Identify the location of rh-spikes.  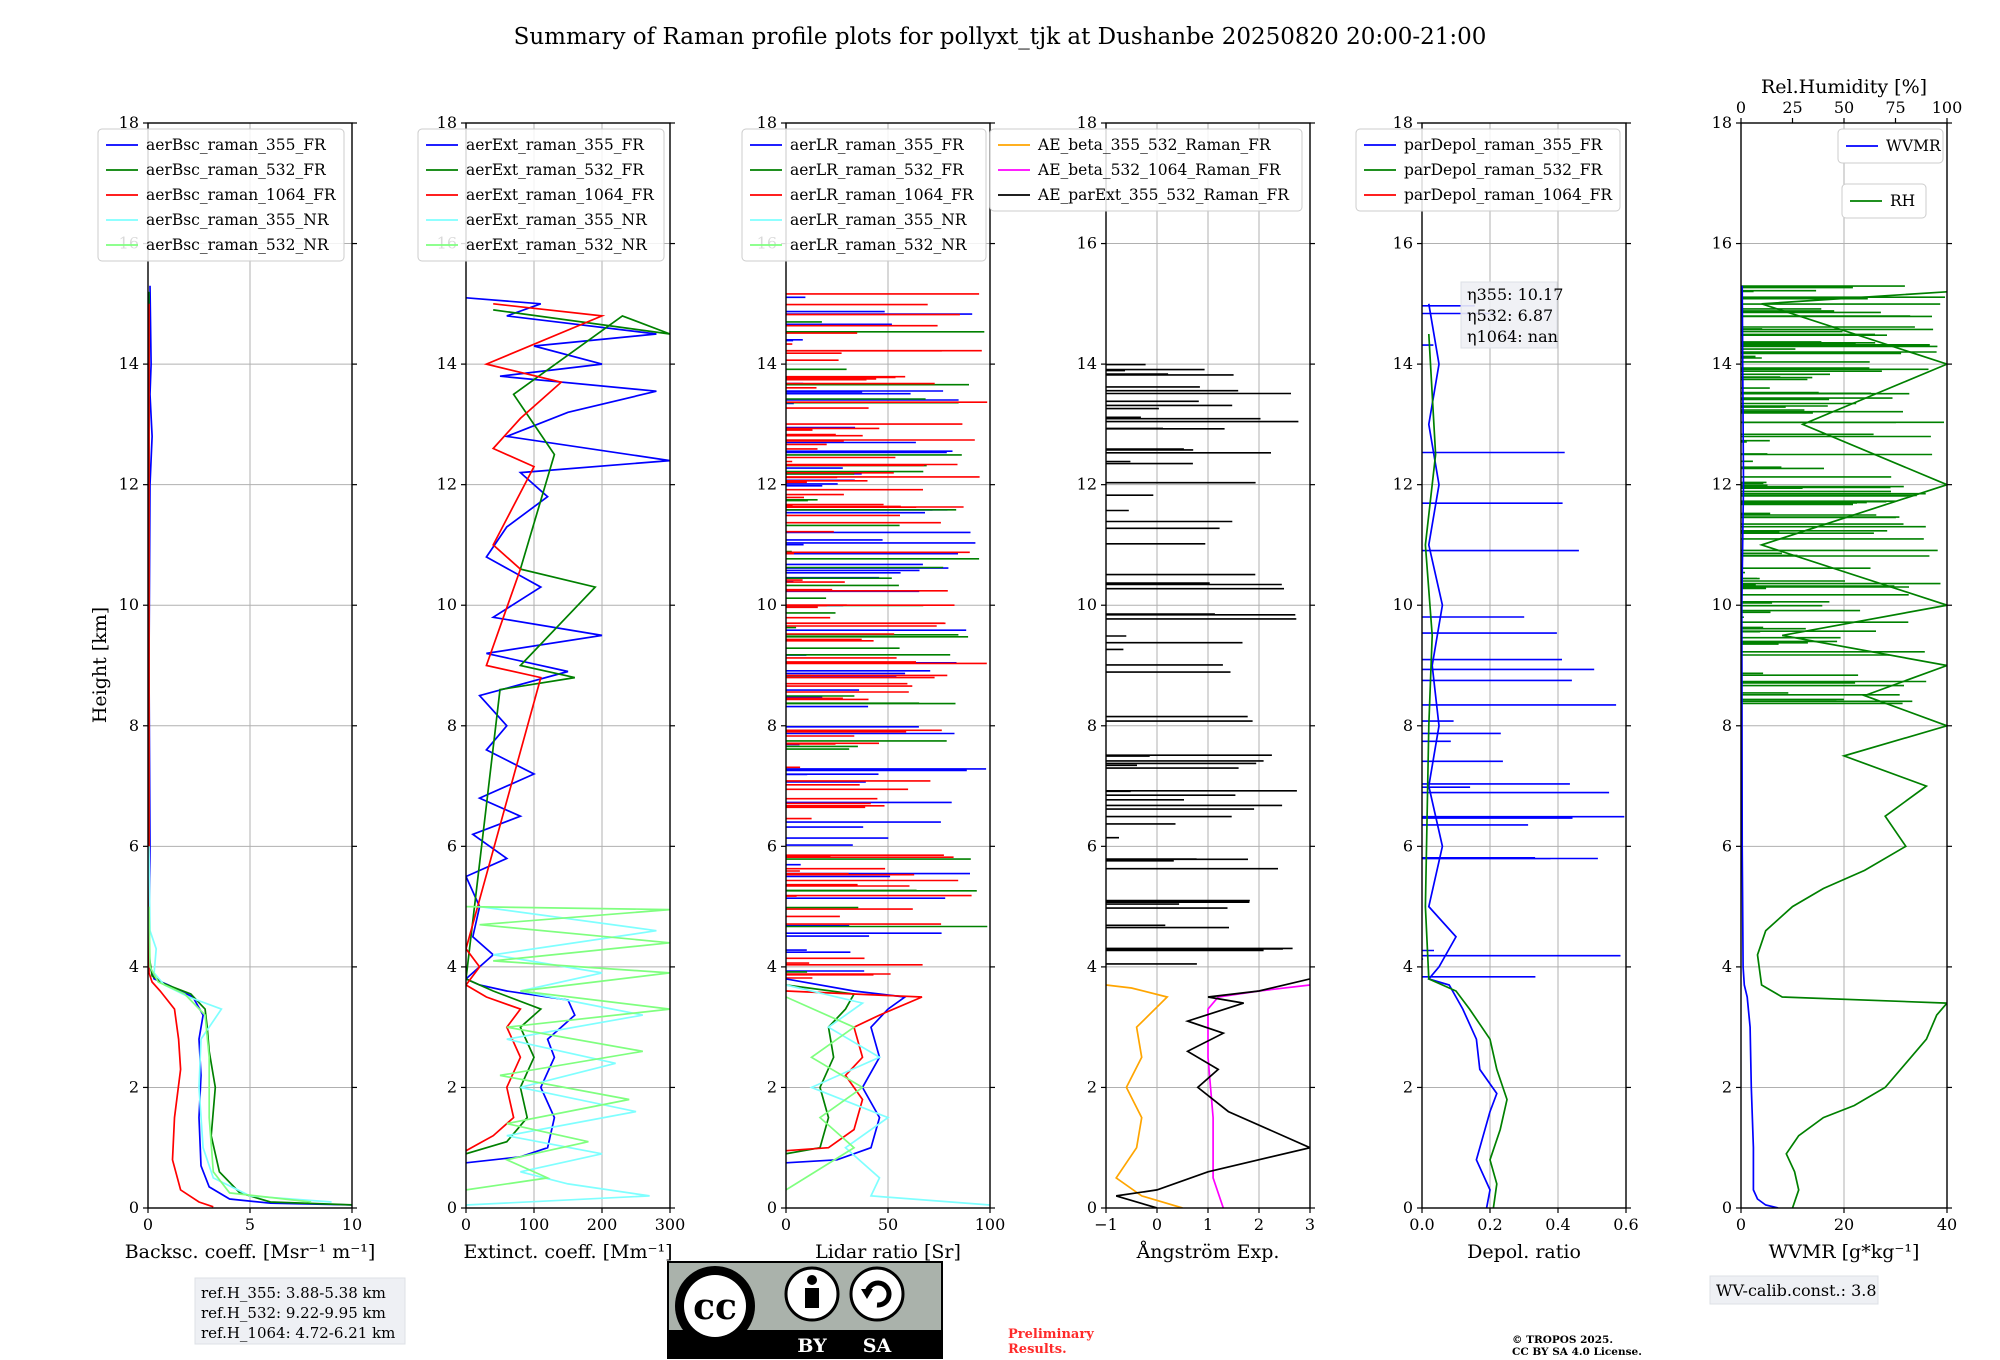
(1843, 495).